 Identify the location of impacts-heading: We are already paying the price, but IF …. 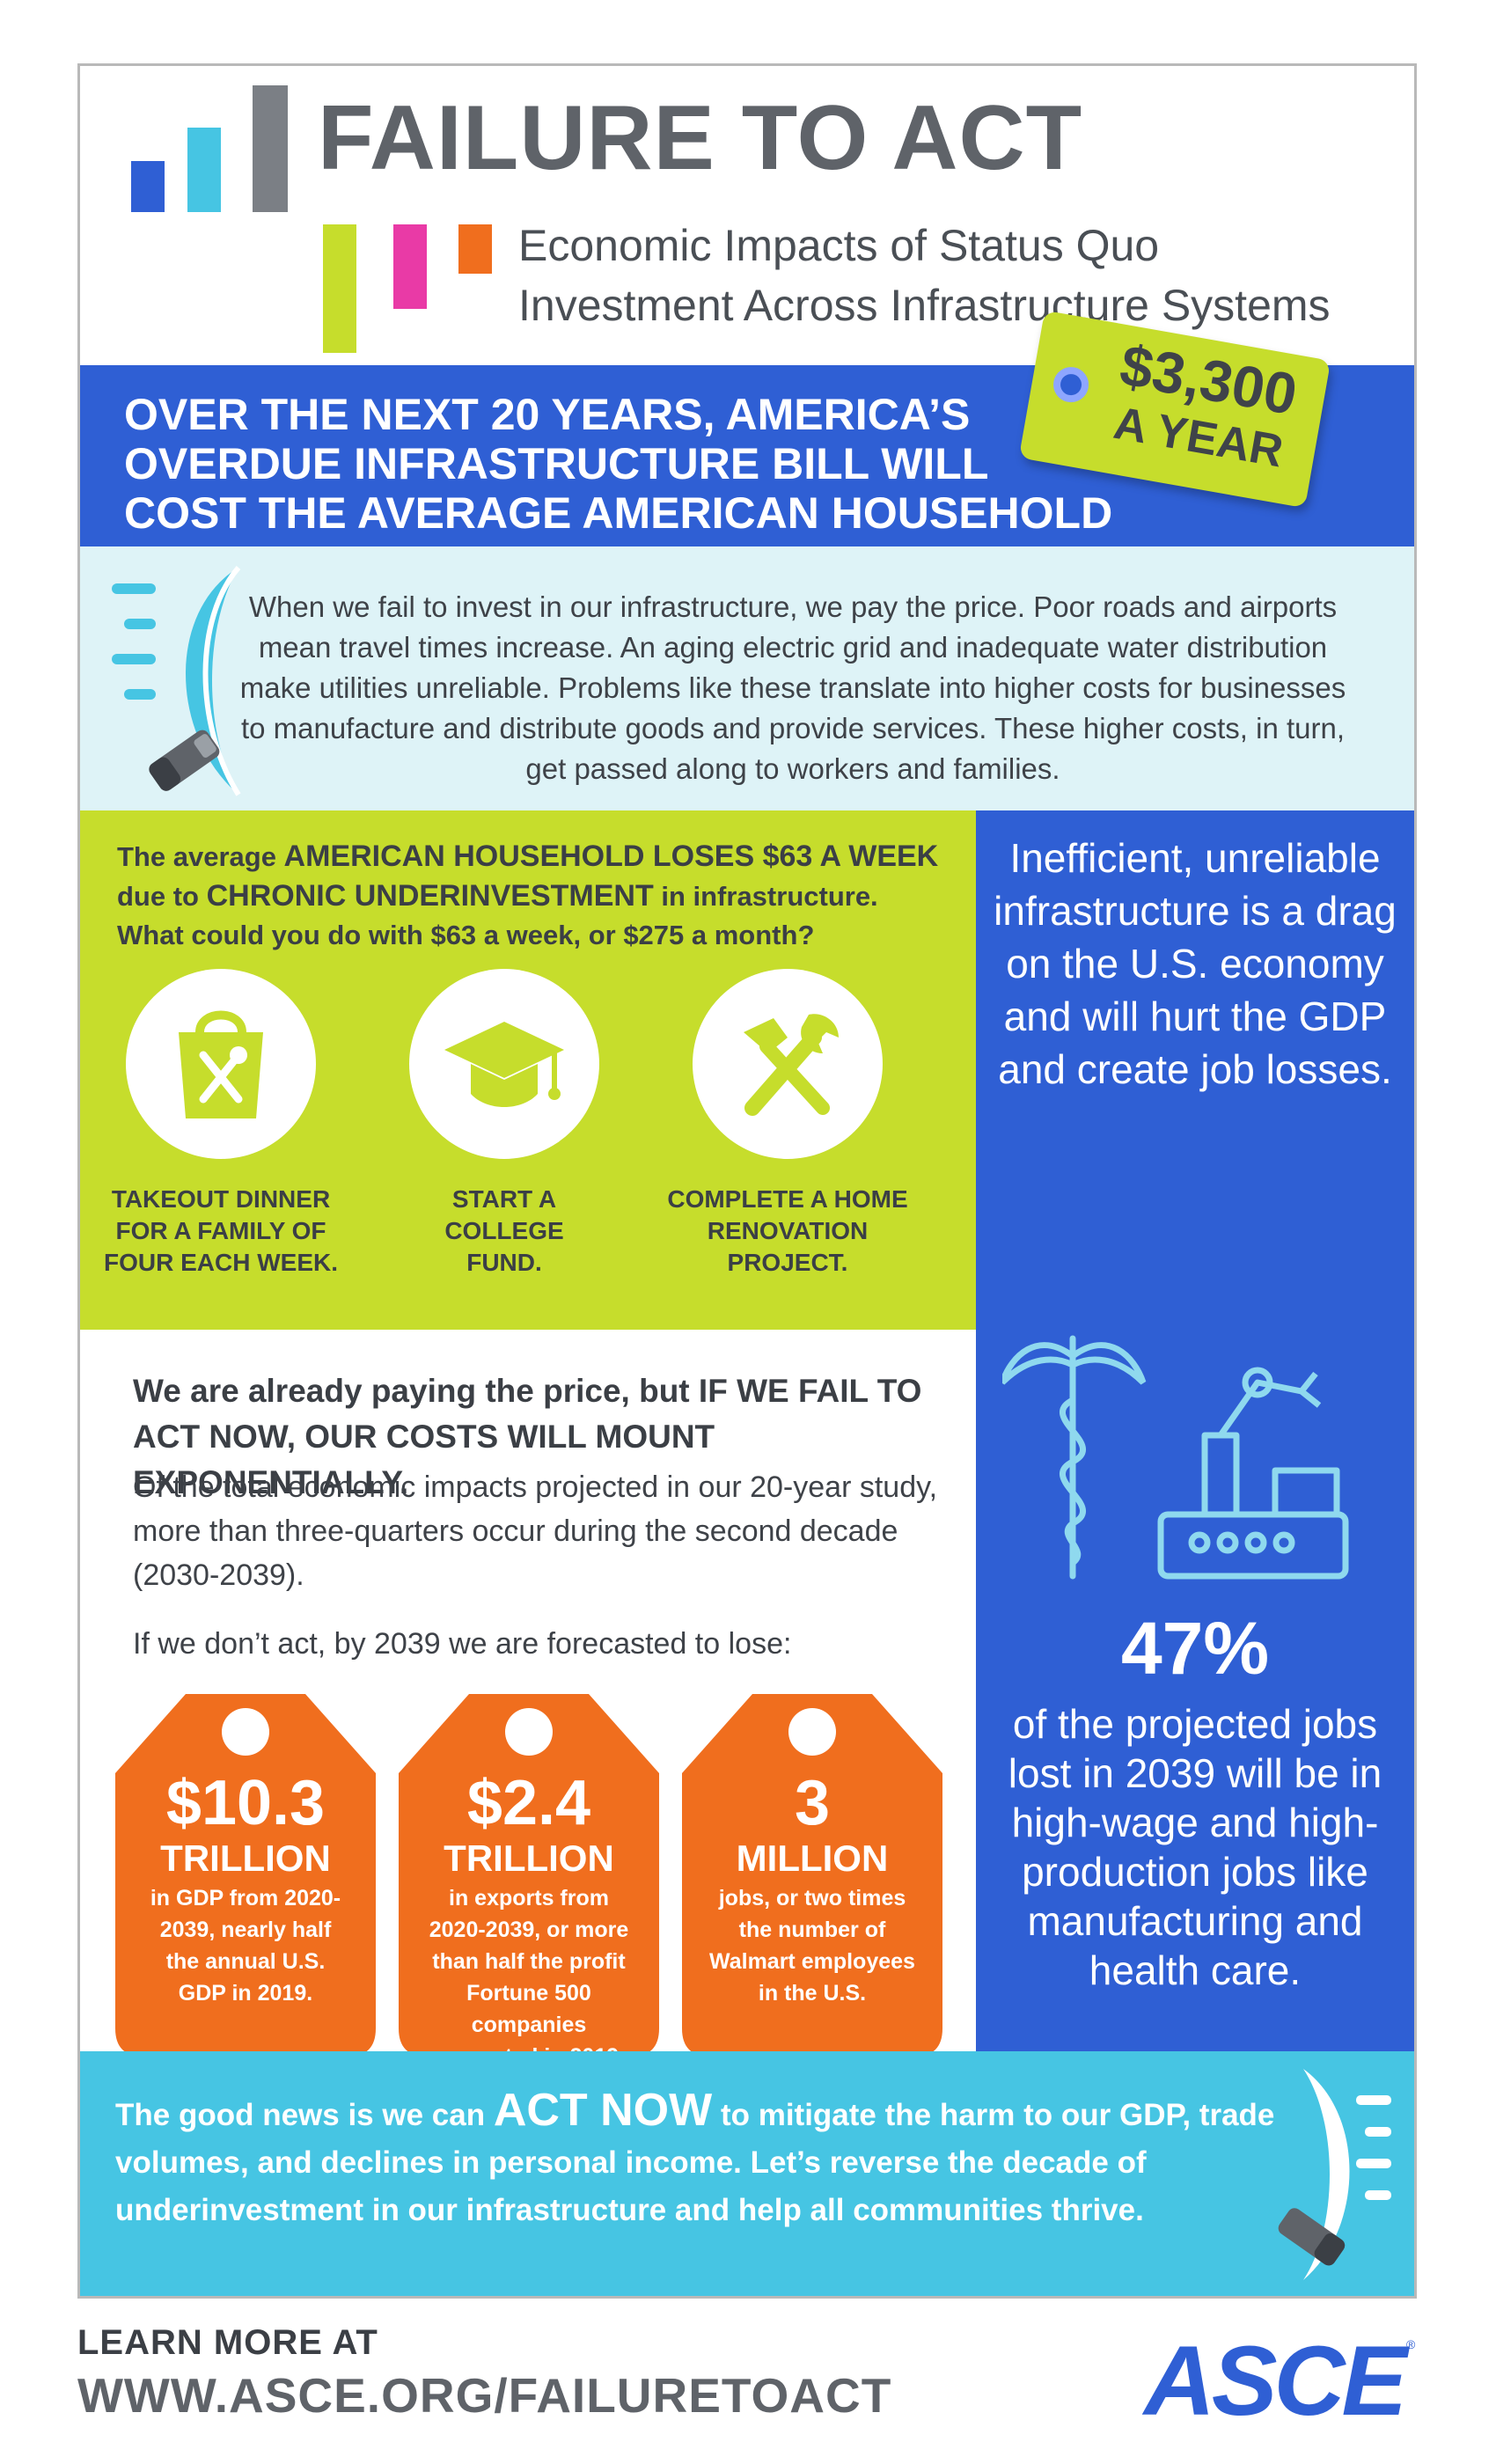
(528, 1436).